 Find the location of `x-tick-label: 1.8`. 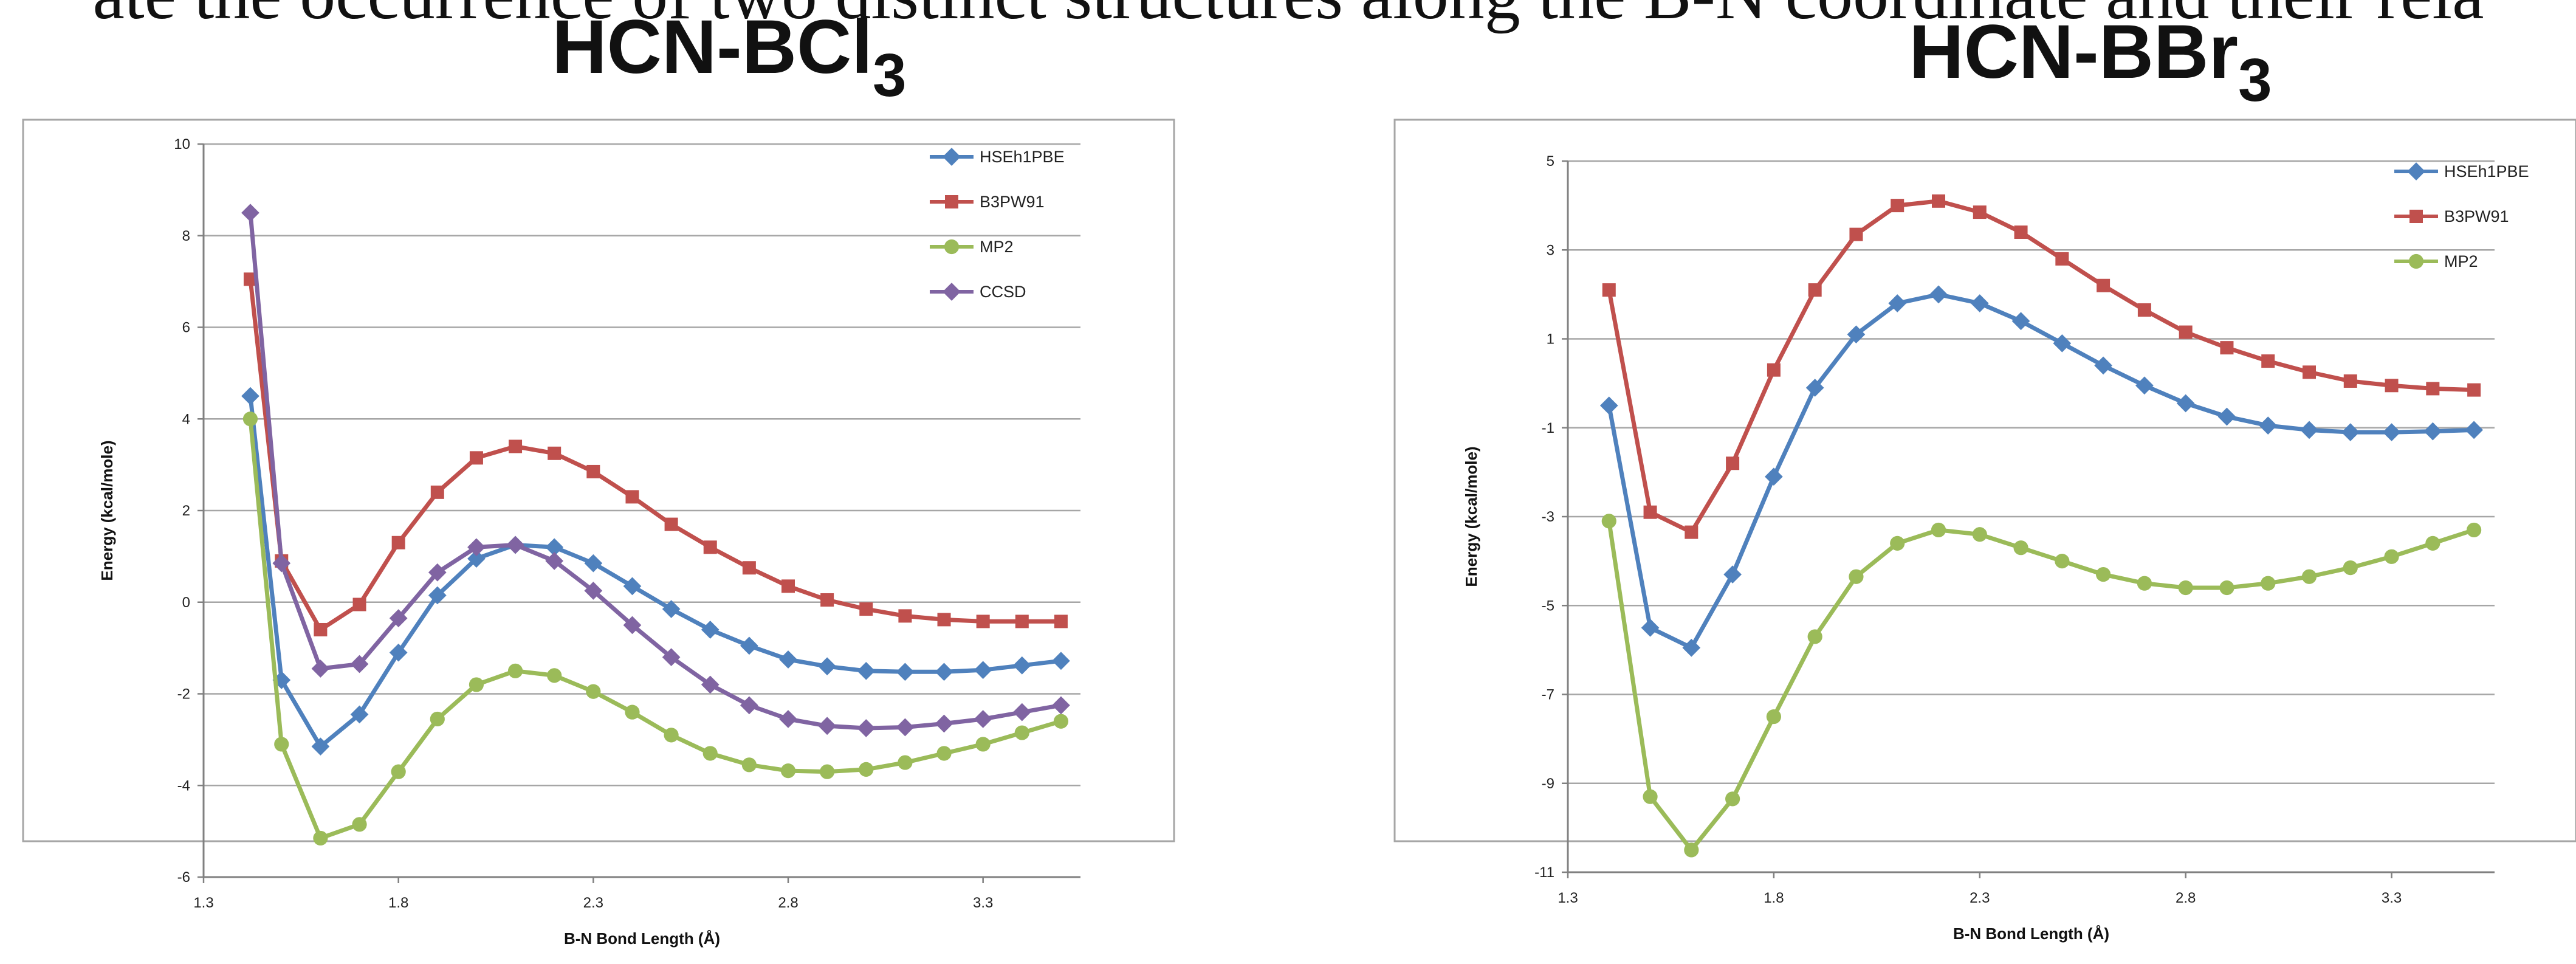

x-tick-label: 1.8 is located at coordinates (398, 903).